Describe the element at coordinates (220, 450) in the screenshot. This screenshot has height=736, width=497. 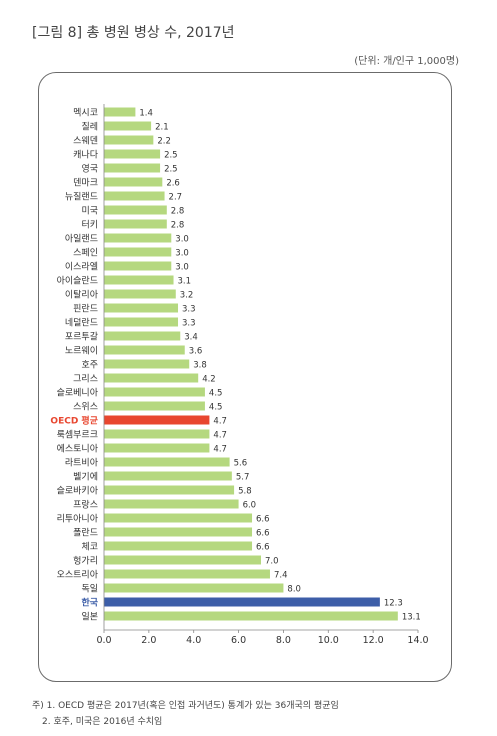
I see `value-label: 4.7` at that location.